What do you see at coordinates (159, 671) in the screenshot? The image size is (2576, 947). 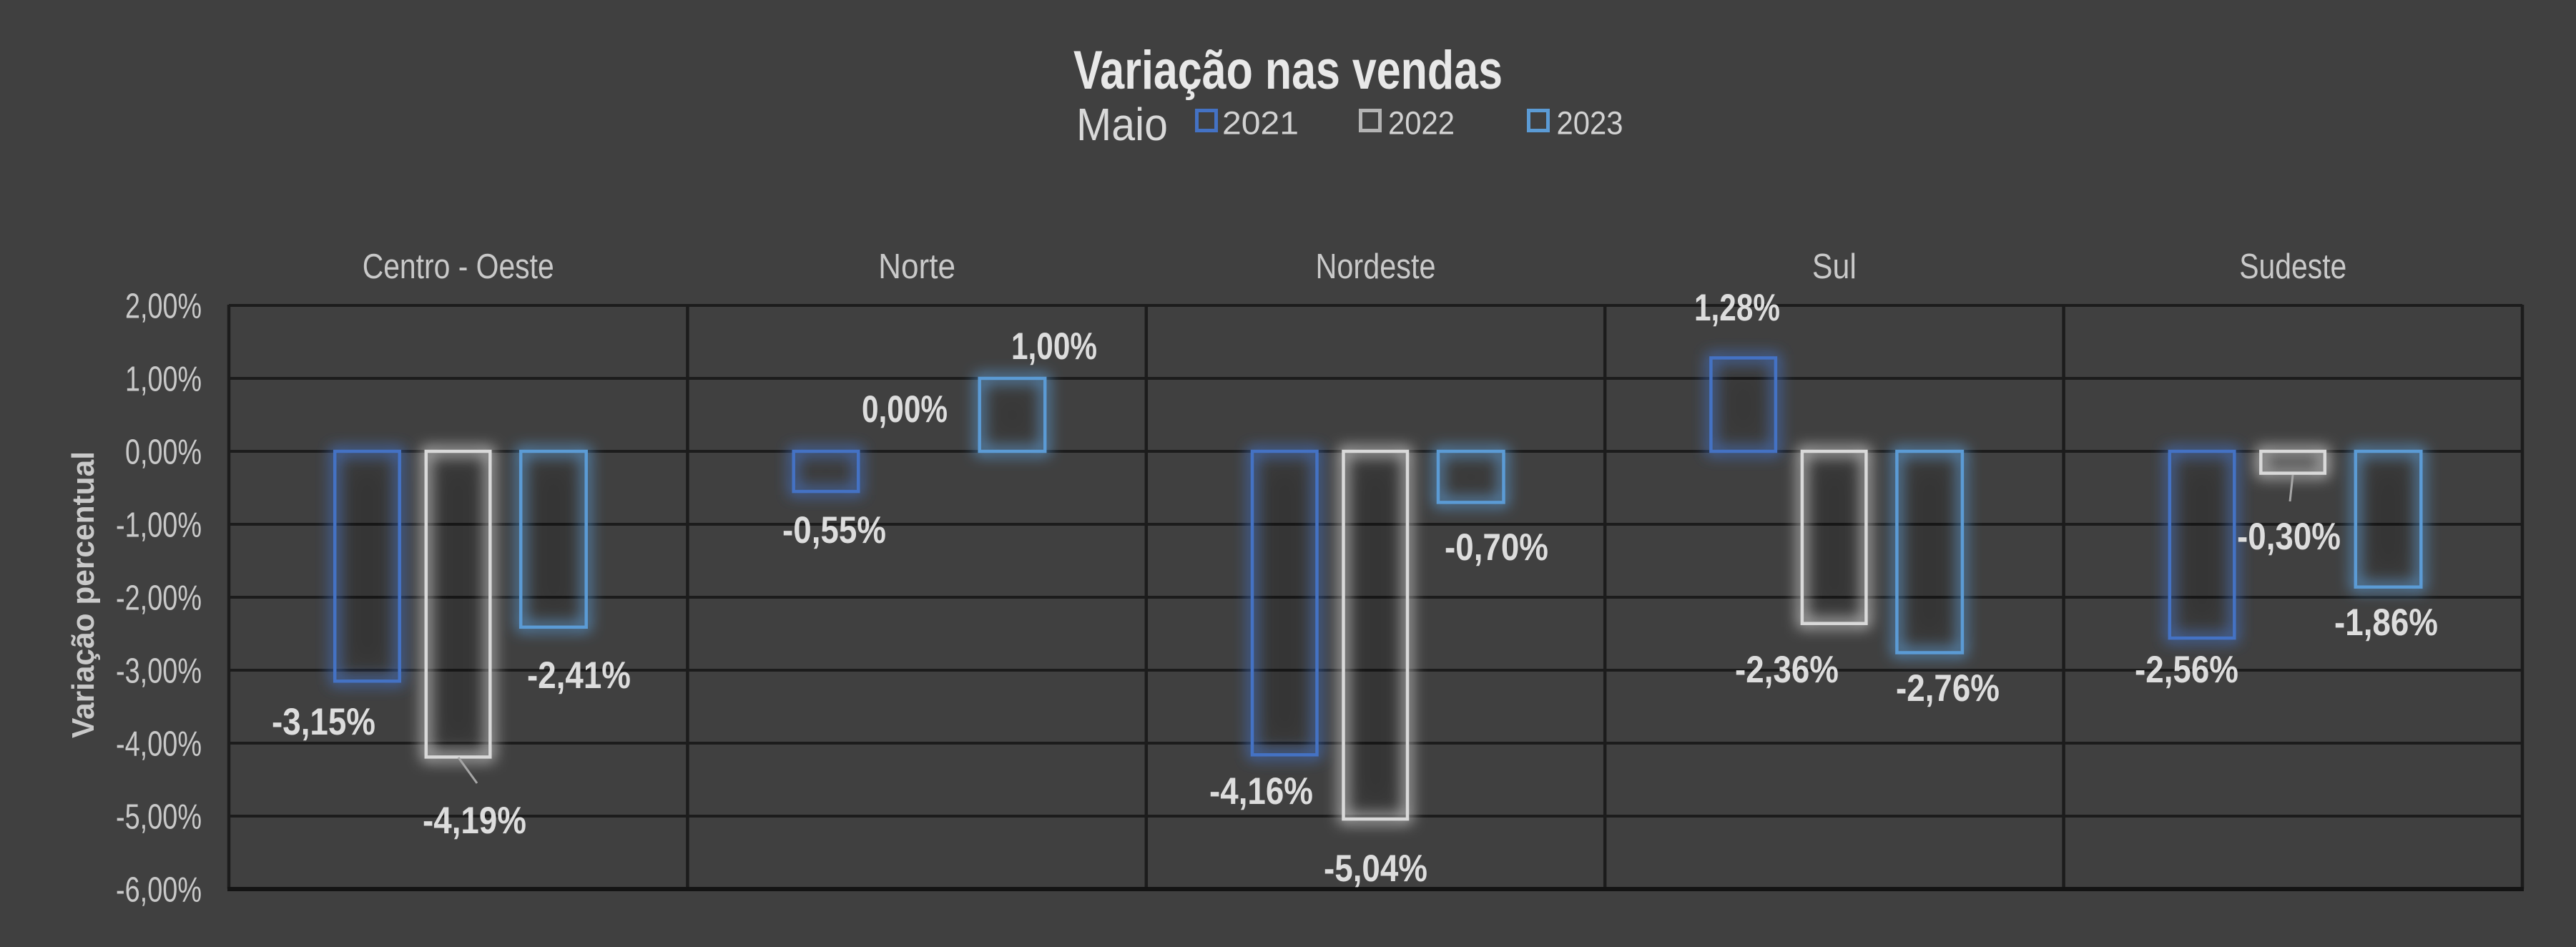 I see `svg-text: -3,00%` at bounding box center [159, 671].